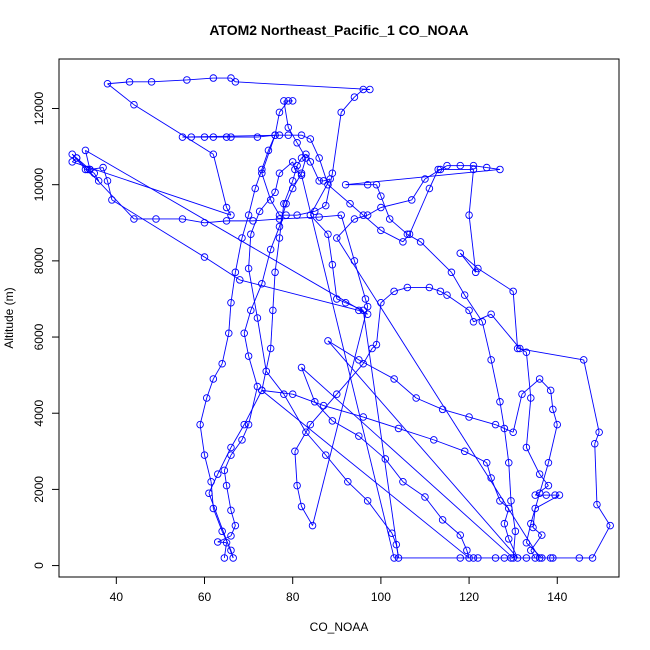 The width and height of the screenshot is (650, 650). What do you see at coordinates (557, 597) in the screenshot?
I see `x-tick-label: 140` at bounding box center [557, 597].